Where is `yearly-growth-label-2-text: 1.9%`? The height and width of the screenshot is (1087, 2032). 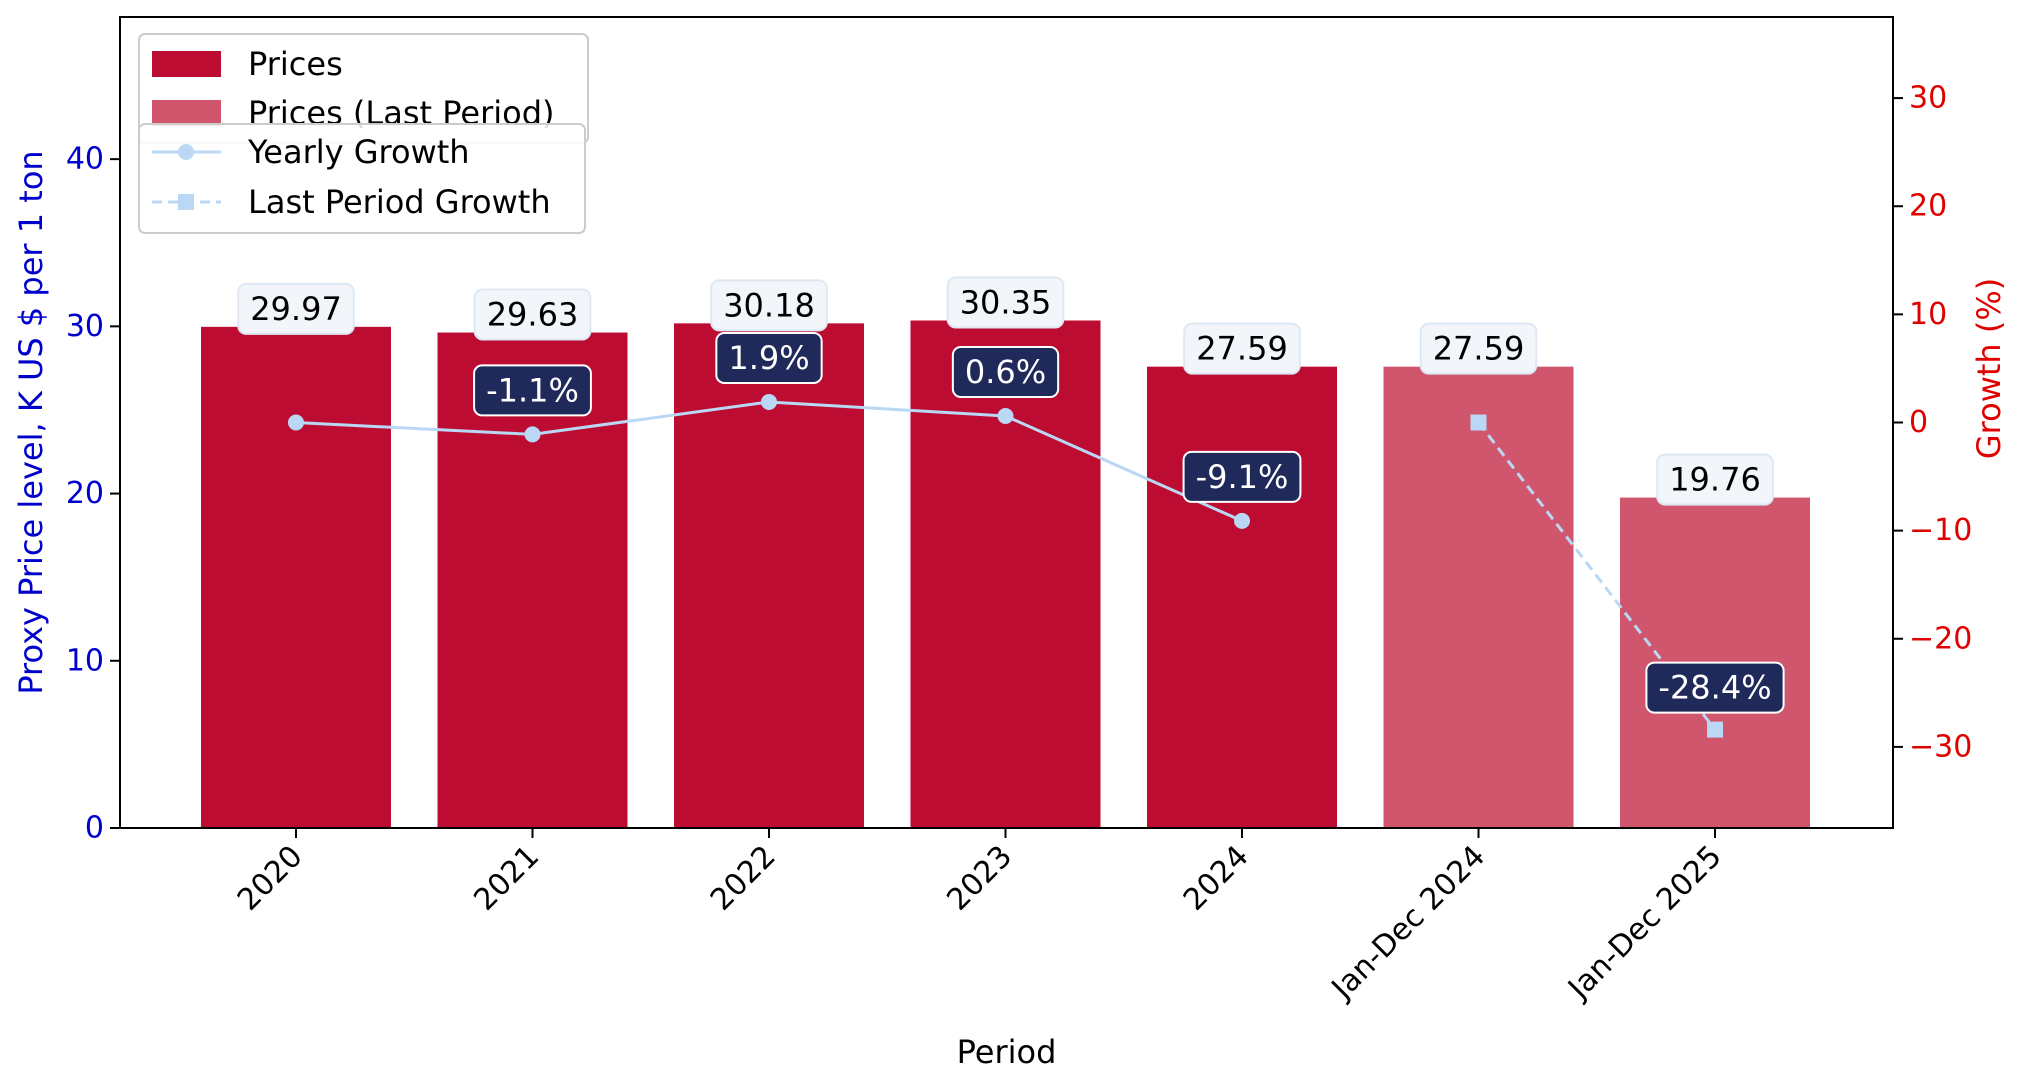 yearly-growth-label-2-text: 1.9% is located at coordinates (768, 358).